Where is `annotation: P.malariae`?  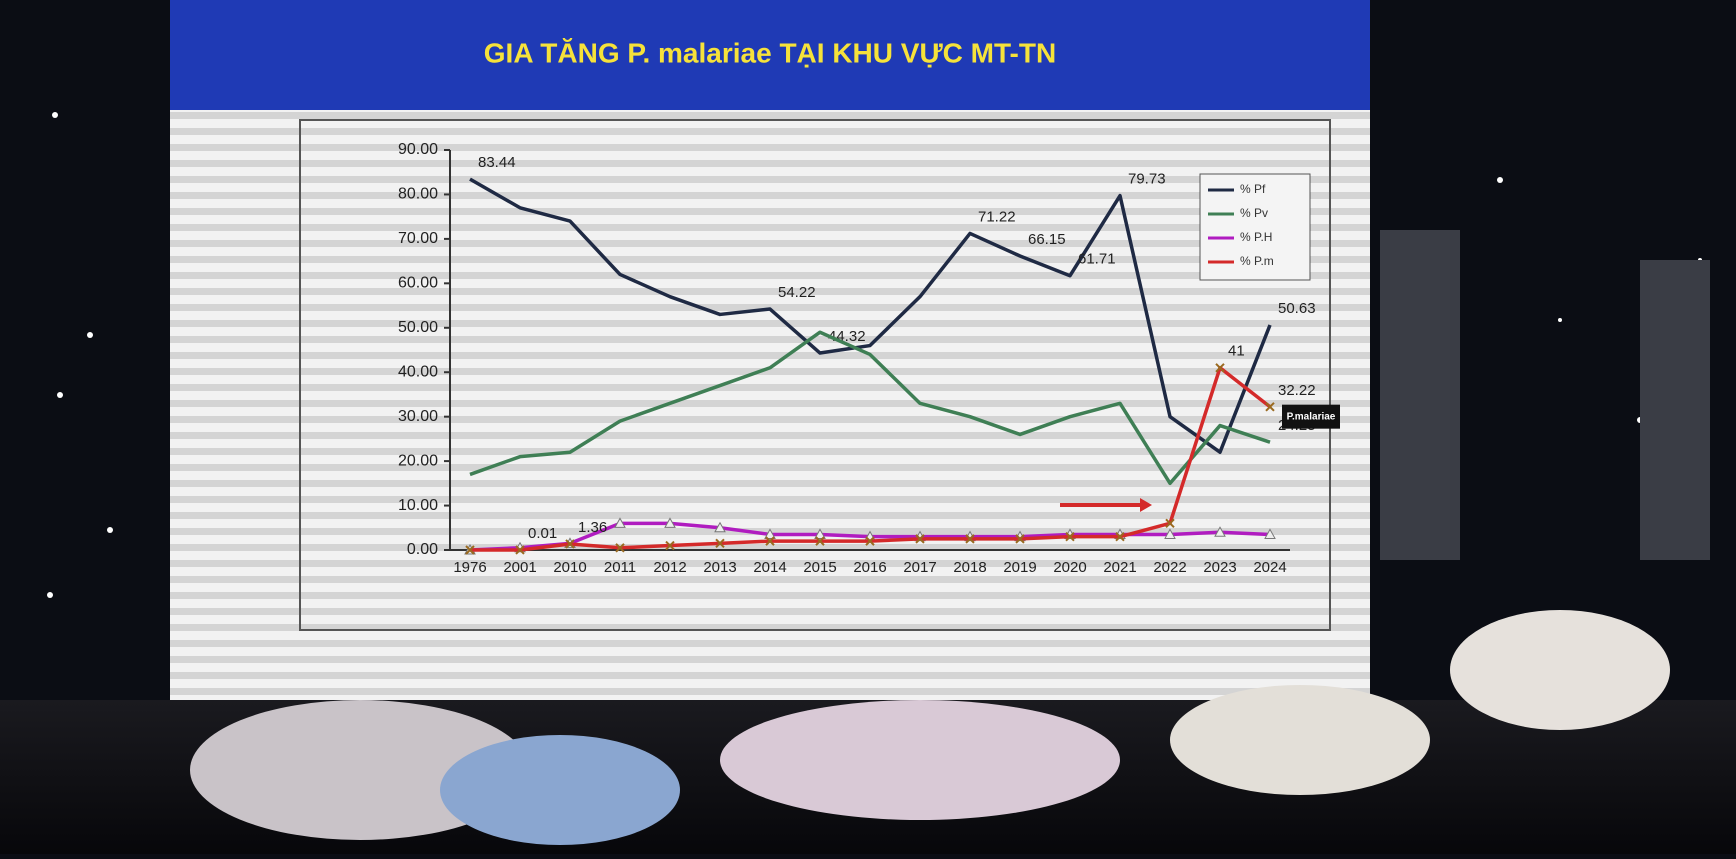 annotation: P.malariae is located at coordinates (1311, 416).